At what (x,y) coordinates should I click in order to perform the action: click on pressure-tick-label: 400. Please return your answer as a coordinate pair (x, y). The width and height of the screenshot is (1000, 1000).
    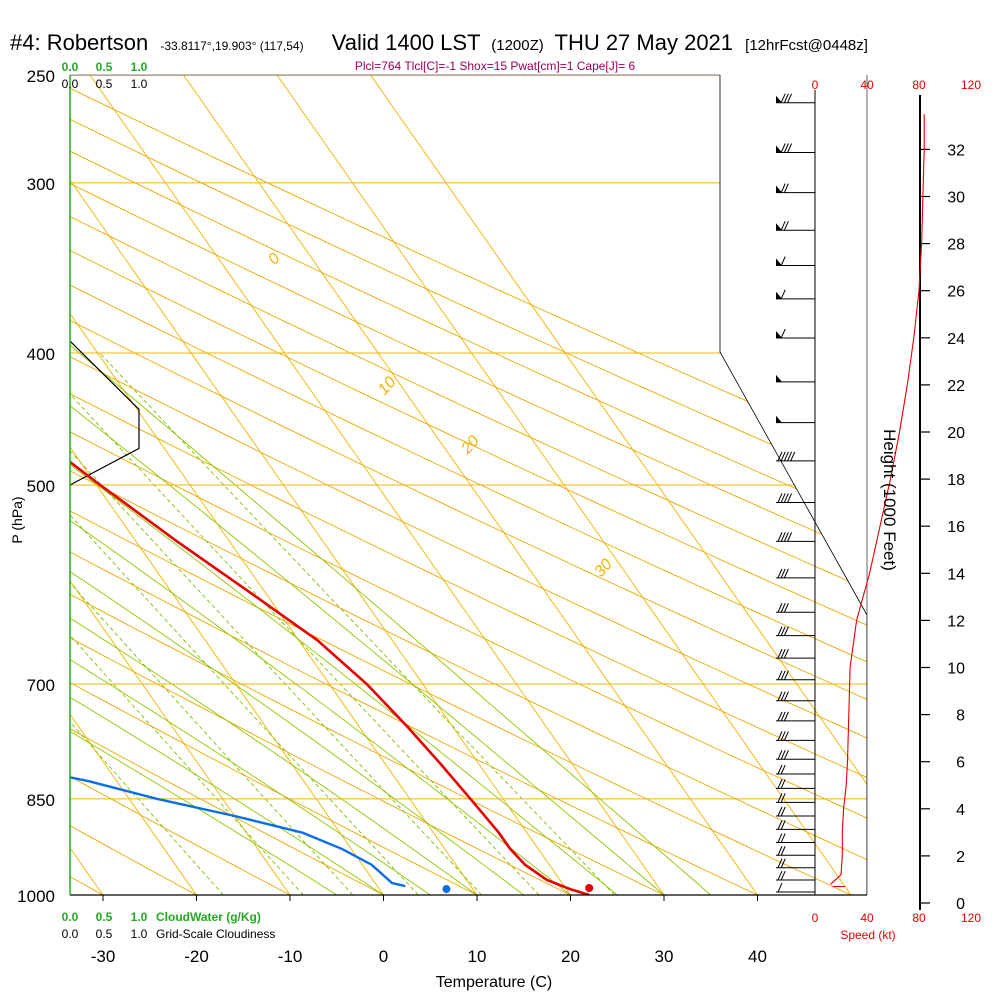
    Looking at the image, I should click on (41, 354).